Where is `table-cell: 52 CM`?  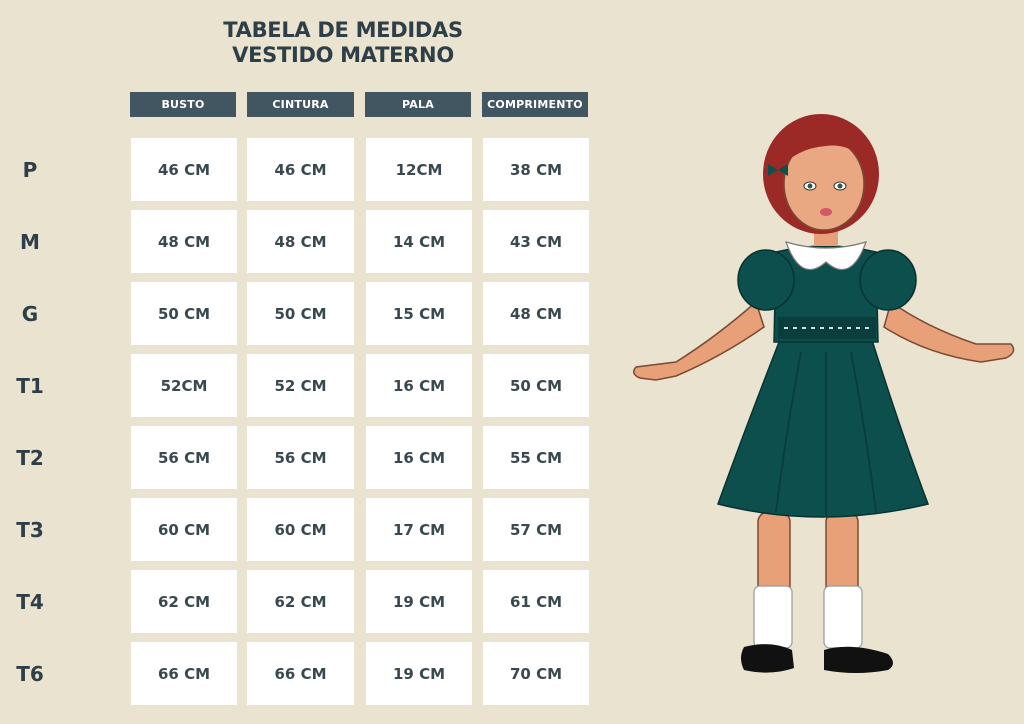 table-cell: 52 CM is located at coordinates (300, 385).